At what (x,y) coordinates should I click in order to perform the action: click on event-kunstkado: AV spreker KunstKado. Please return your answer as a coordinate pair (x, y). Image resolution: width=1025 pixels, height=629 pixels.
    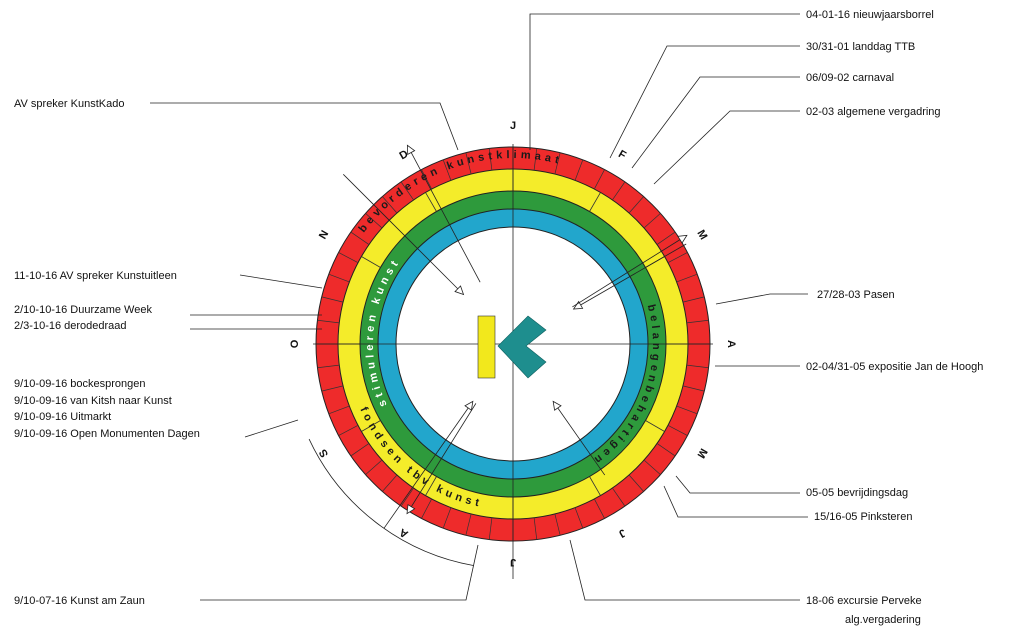
    Looking at the image, I should click on (69, 104).